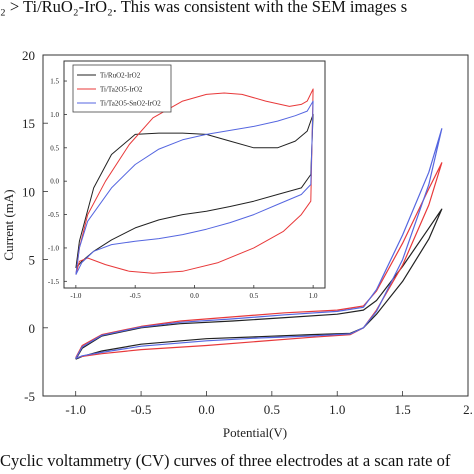 The height and width of the screenshot is (474, 474). Describe the element at coordinates (54, 182) in the screenshot. I see `y-tick-label: 0.0` at that location.